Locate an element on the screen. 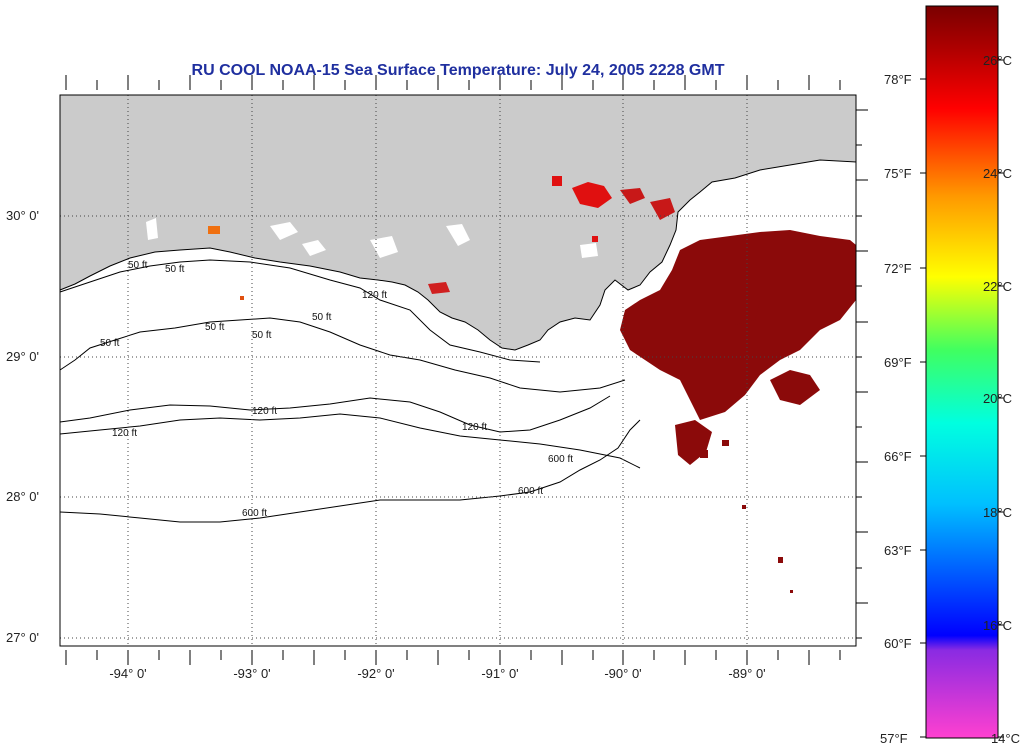 The width and height of the screenshot is (1024, 754). contour-600ft is located at coordinates (350, 471).